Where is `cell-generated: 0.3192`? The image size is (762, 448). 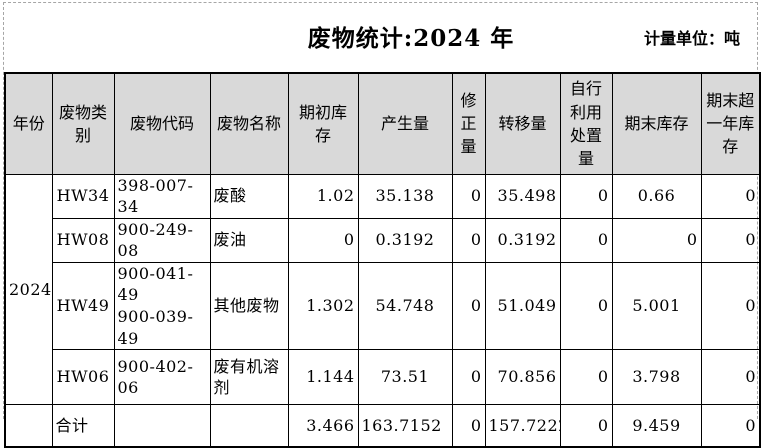
cell-generated: 0.3192 is located at coordinates (405, 240).